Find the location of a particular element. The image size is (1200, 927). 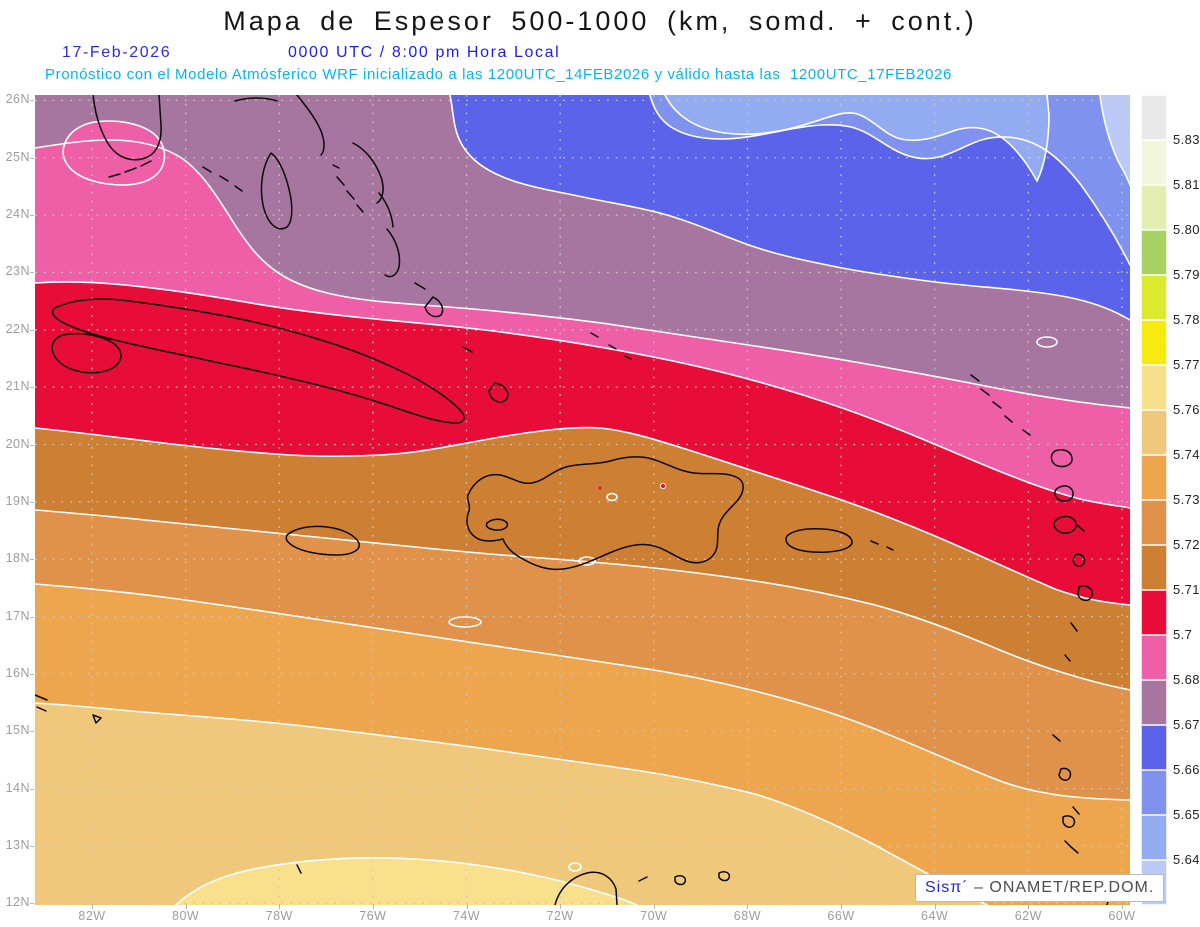

lat-label-20N: 20N is located at coordinates (17, 443).